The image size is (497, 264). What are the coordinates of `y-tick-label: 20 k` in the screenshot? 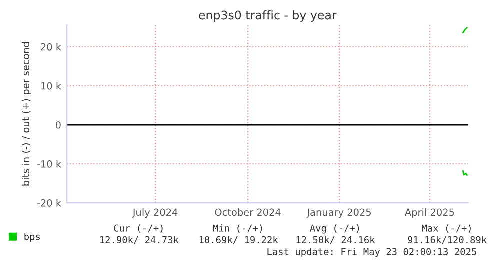 It's located at (51, 47).